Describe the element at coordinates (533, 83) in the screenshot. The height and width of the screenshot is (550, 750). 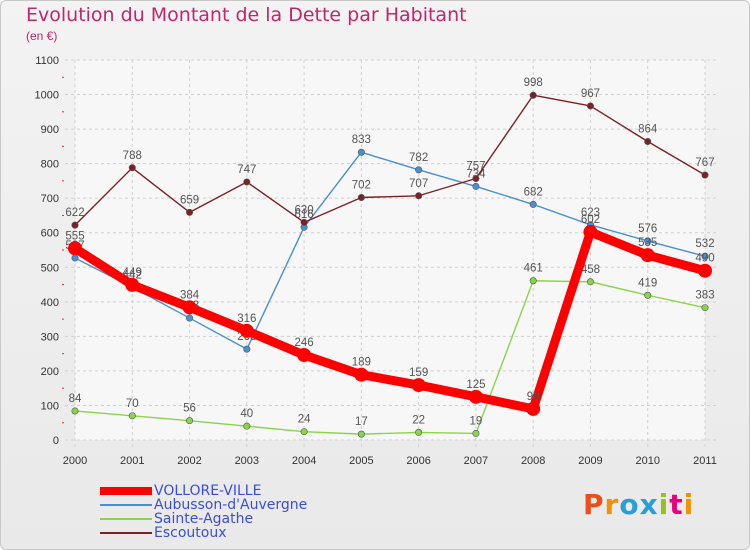
I see `data-label: 998` at that location.